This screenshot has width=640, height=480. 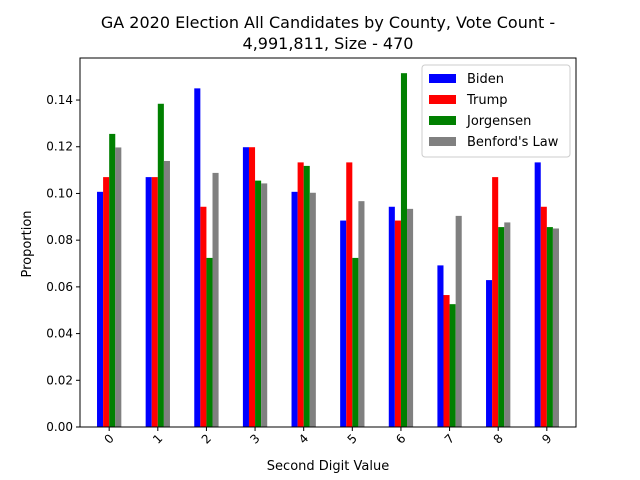 What do you see at coordinates (498, 438) in the screenshot?
I see `x-tick-label: 8` at bounding box center [498, 438].